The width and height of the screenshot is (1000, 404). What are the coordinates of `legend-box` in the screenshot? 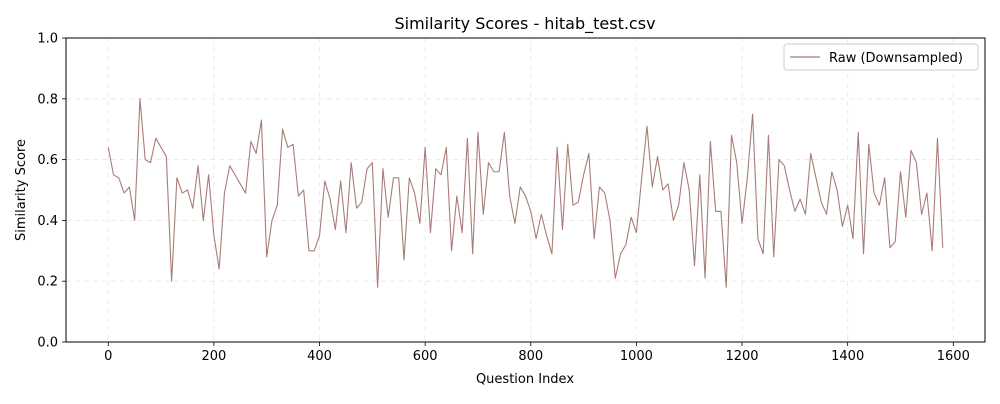 It's located at (881, 57).